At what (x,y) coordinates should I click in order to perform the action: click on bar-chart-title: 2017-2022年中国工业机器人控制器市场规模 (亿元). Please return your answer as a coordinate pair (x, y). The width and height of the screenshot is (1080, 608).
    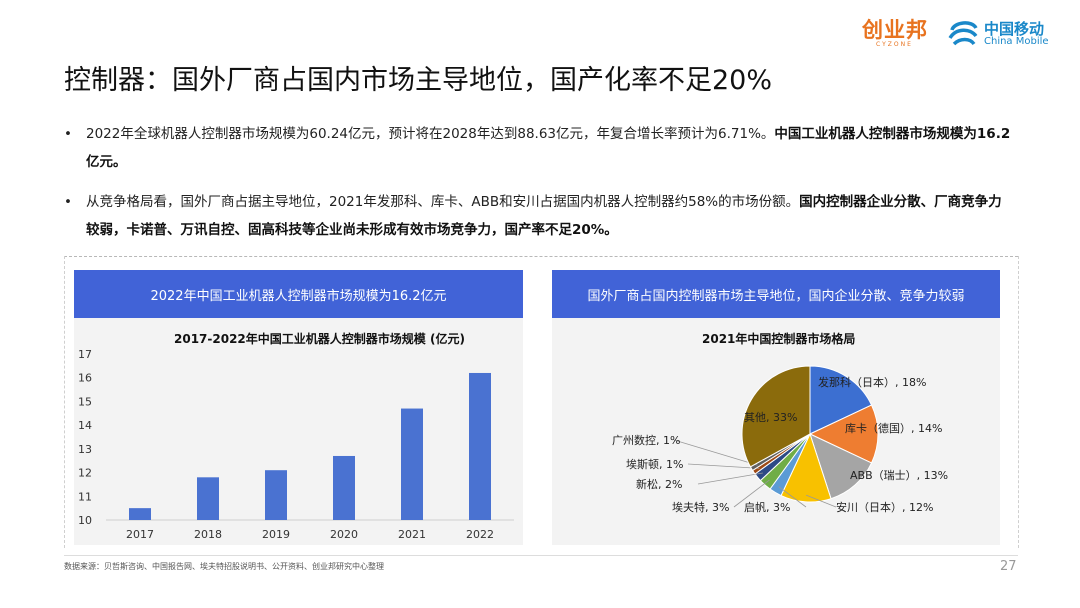
    Looking at the image, I should click on (319, 339).